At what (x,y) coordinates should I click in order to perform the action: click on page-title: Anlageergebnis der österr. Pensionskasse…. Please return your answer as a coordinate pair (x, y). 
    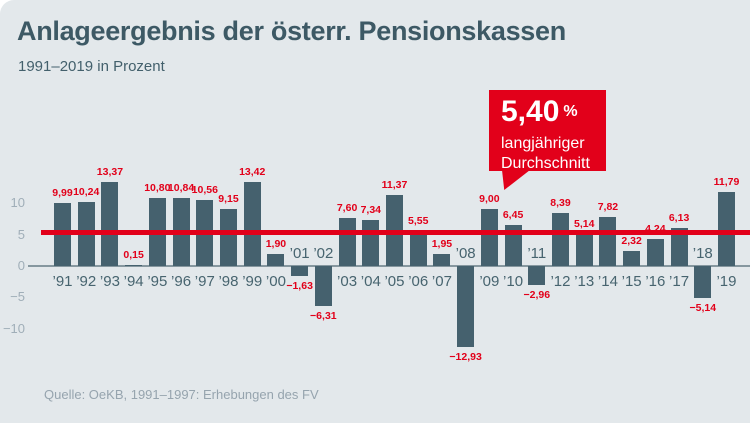
    Looking at the image, I should click on (291, 31).